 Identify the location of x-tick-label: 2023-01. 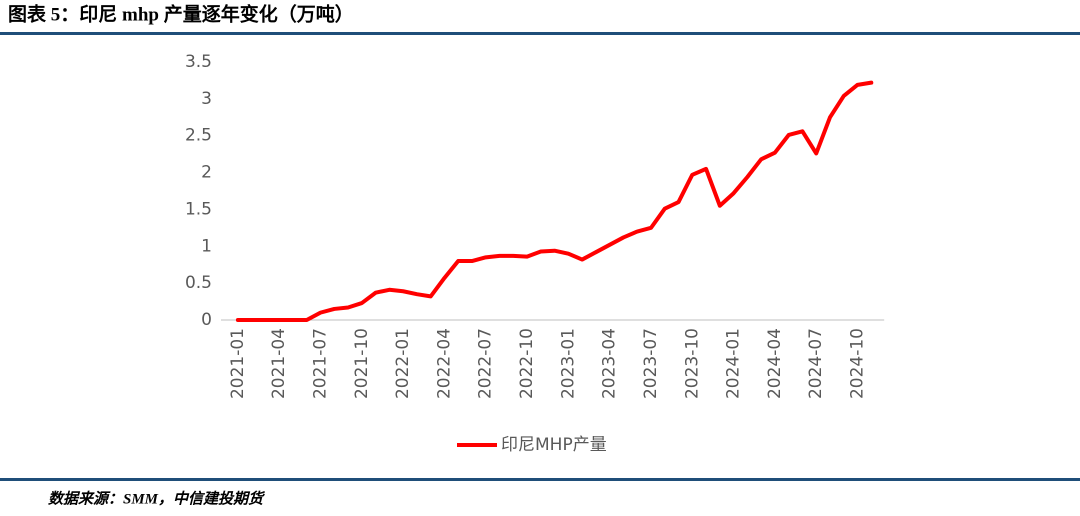
(568, 363).